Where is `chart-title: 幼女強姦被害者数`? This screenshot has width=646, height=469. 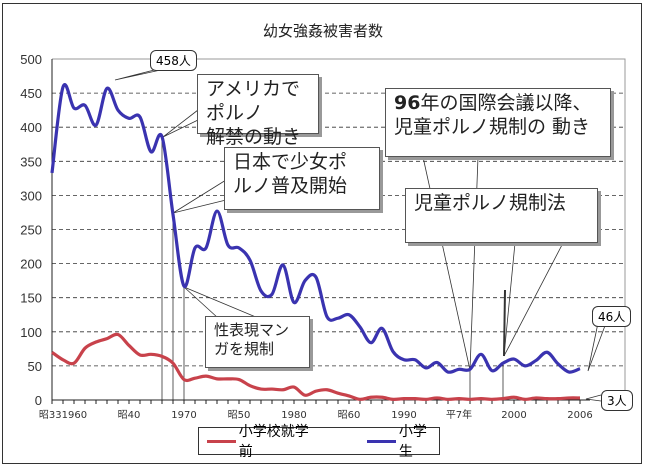 chart-title: 幼女強姦被害者数 is located at coordinates (322, 31).